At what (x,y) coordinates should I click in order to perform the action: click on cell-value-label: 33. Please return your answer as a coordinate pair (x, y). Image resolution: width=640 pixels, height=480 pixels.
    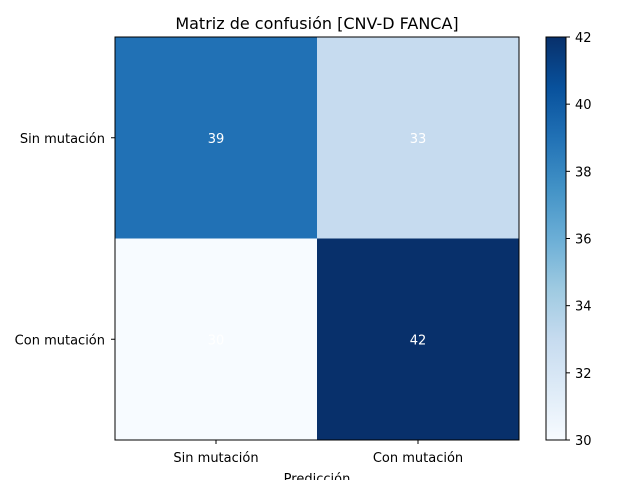
    Looking at the image, I should click on (418, 139).